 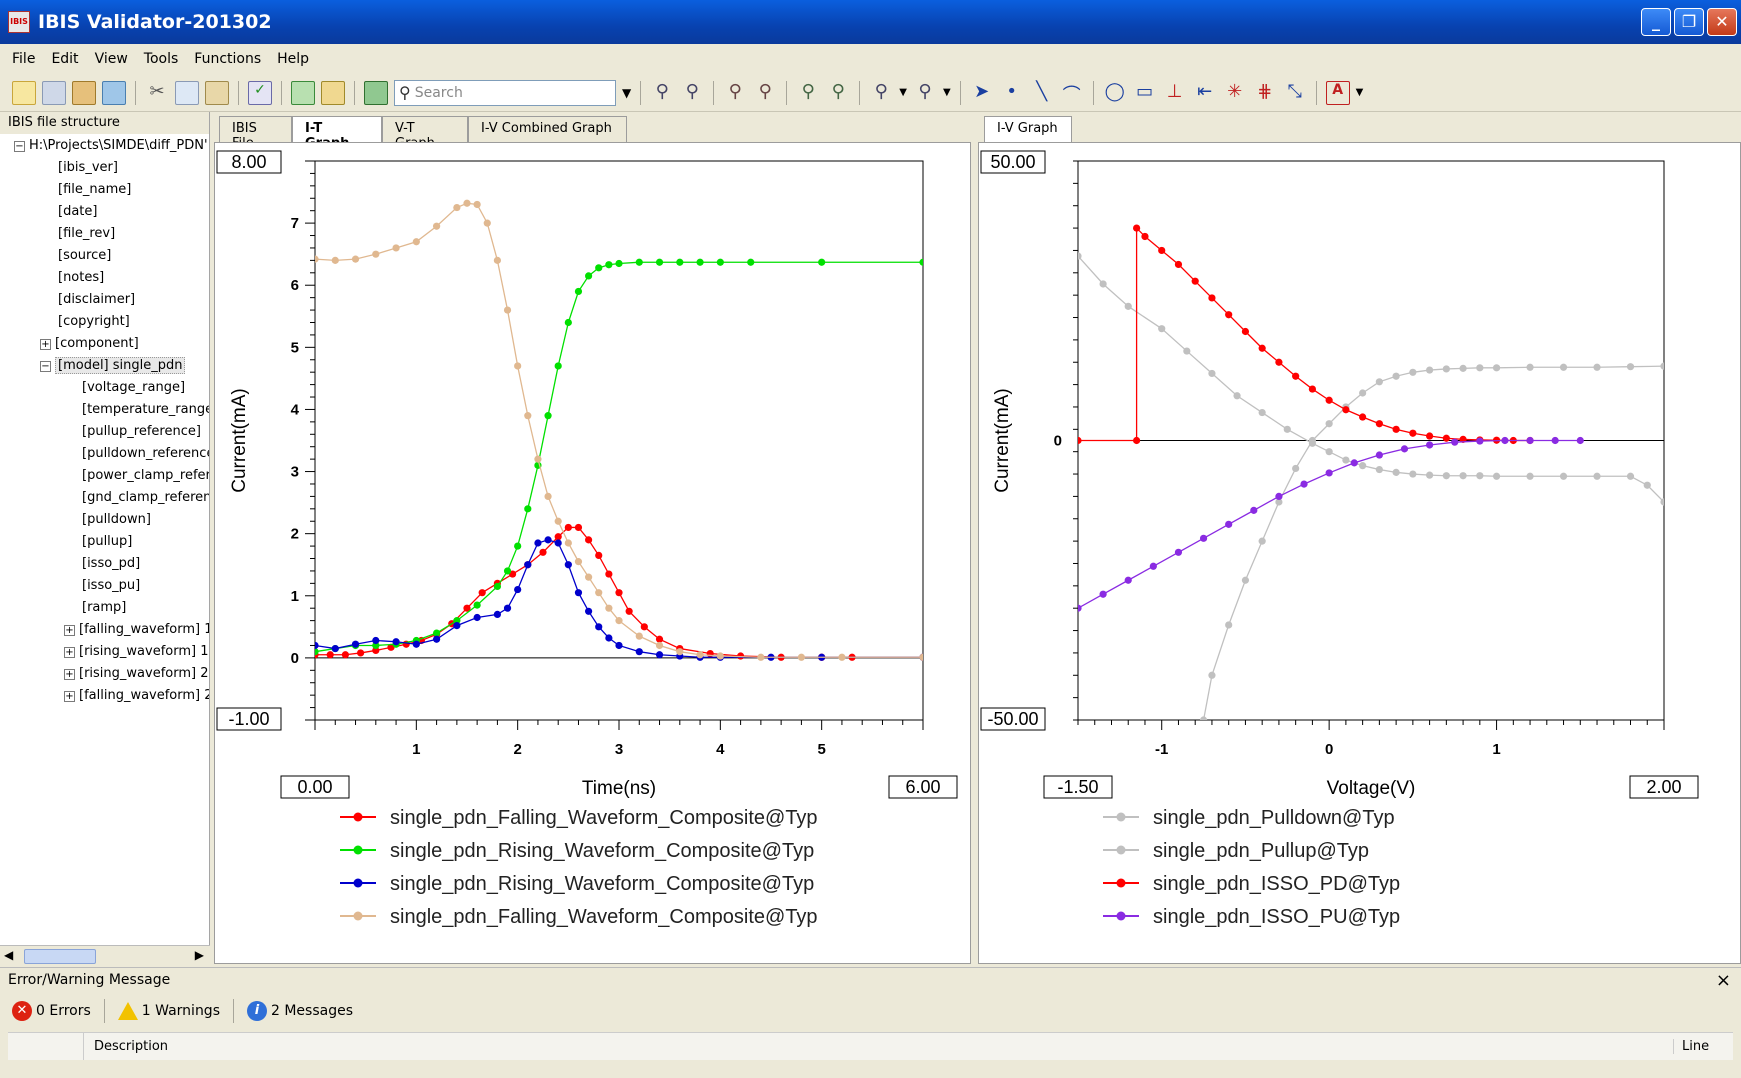 What do you see at coordinates (136, 629) in the screenshot?
I see `tree-waveform: + [falling_waveform] 1` at bounding box center [136, 629].